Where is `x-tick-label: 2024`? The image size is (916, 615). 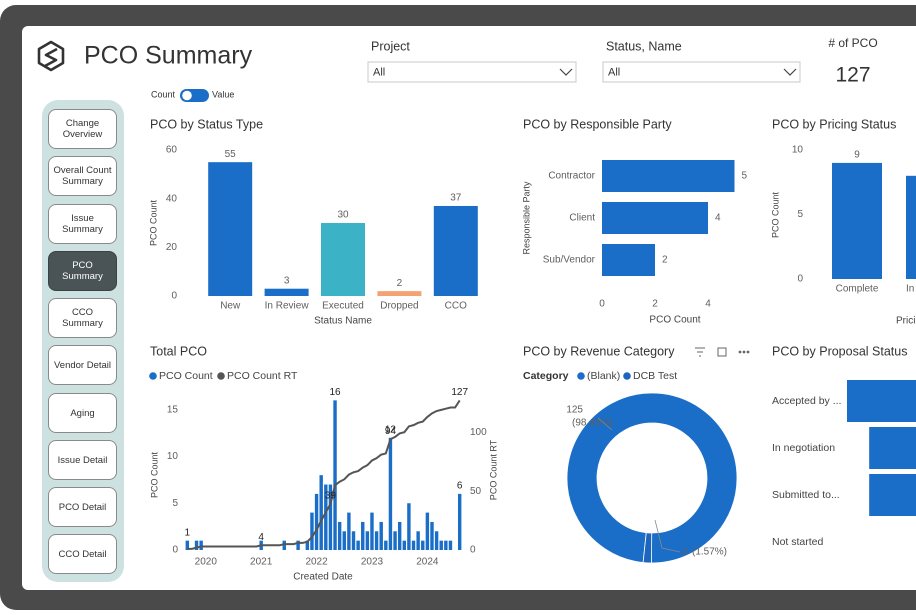 x-tick-label: 2024 is located at coordinates (427, 562).